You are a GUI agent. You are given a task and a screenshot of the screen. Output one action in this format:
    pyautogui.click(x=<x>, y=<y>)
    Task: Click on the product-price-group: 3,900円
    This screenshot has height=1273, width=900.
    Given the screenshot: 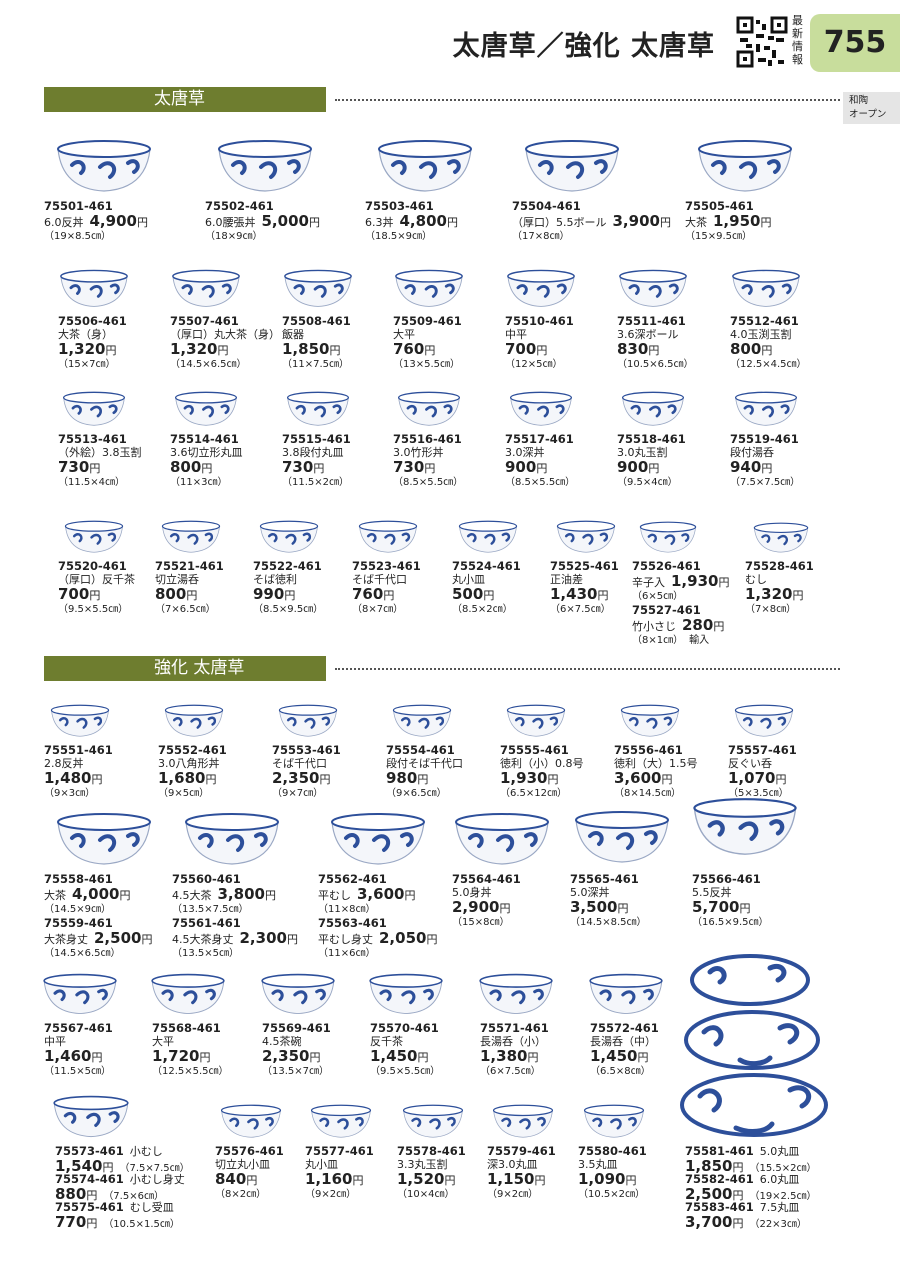 What is the action you would take?
    pyautogui.click(x=642, y=221)
    